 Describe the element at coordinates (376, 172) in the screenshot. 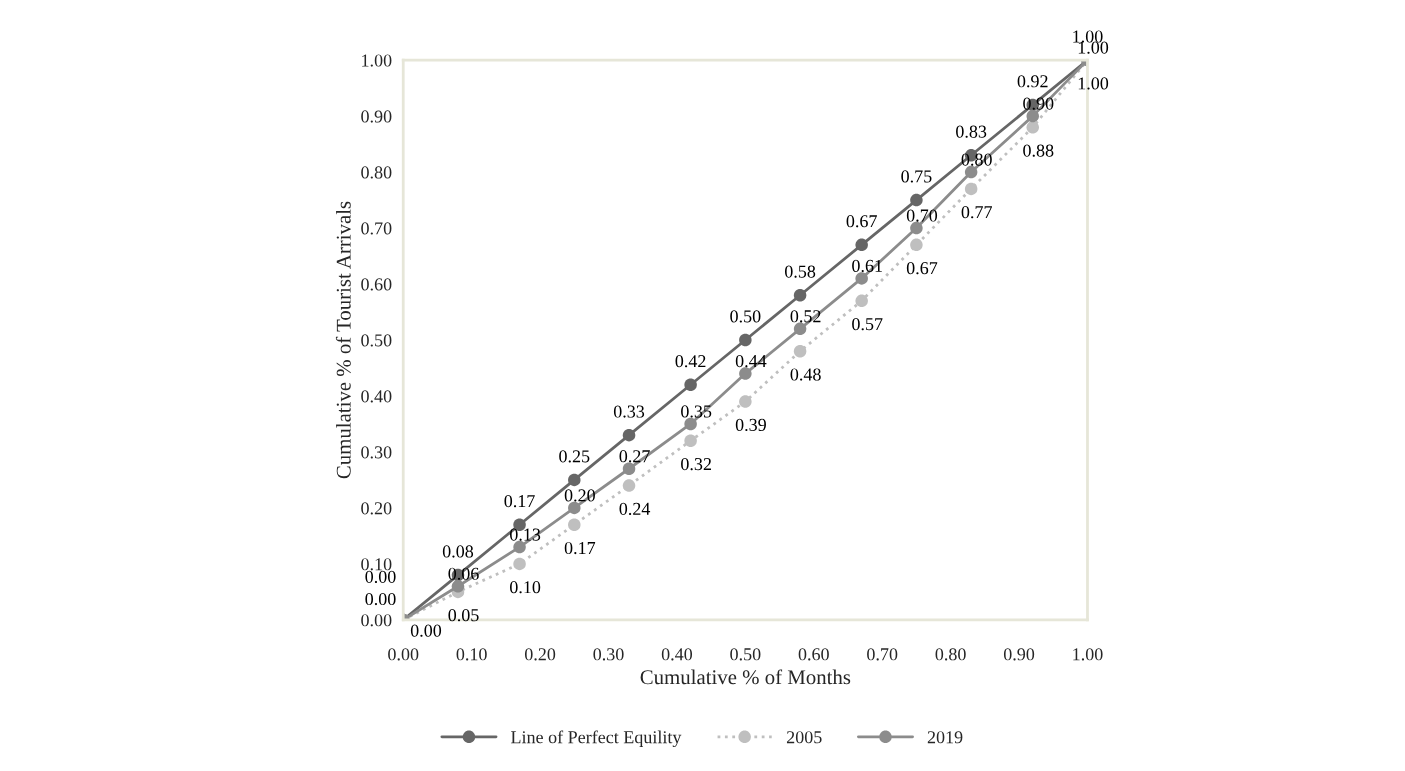

I see `y-tick-label: 0.80` at that location.